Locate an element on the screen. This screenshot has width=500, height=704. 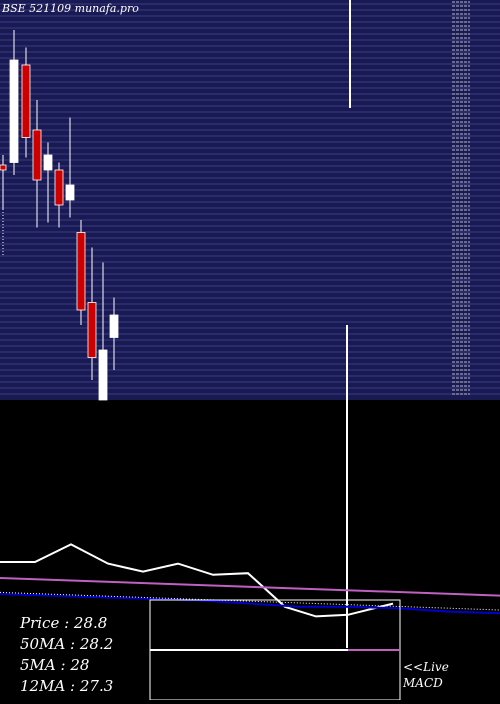
price-readout: Price : 28.8 is located at coordinates (64, 623).